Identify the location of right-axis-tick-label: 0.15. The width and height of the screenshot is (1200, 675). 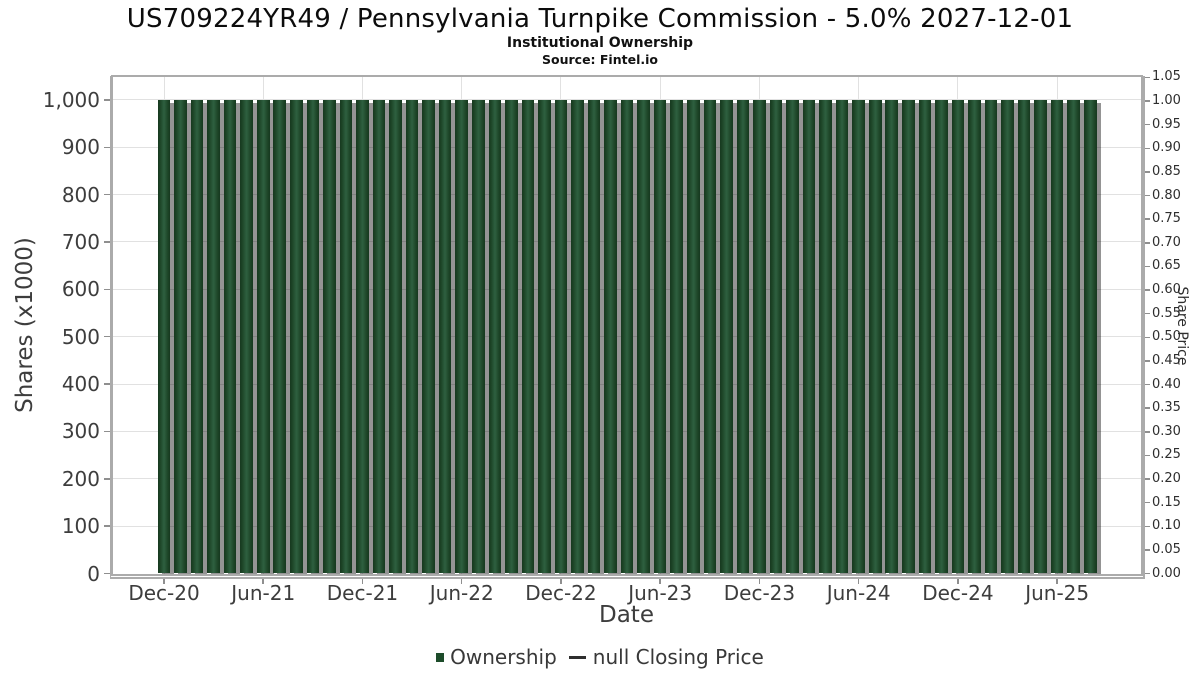
(1166, 502).